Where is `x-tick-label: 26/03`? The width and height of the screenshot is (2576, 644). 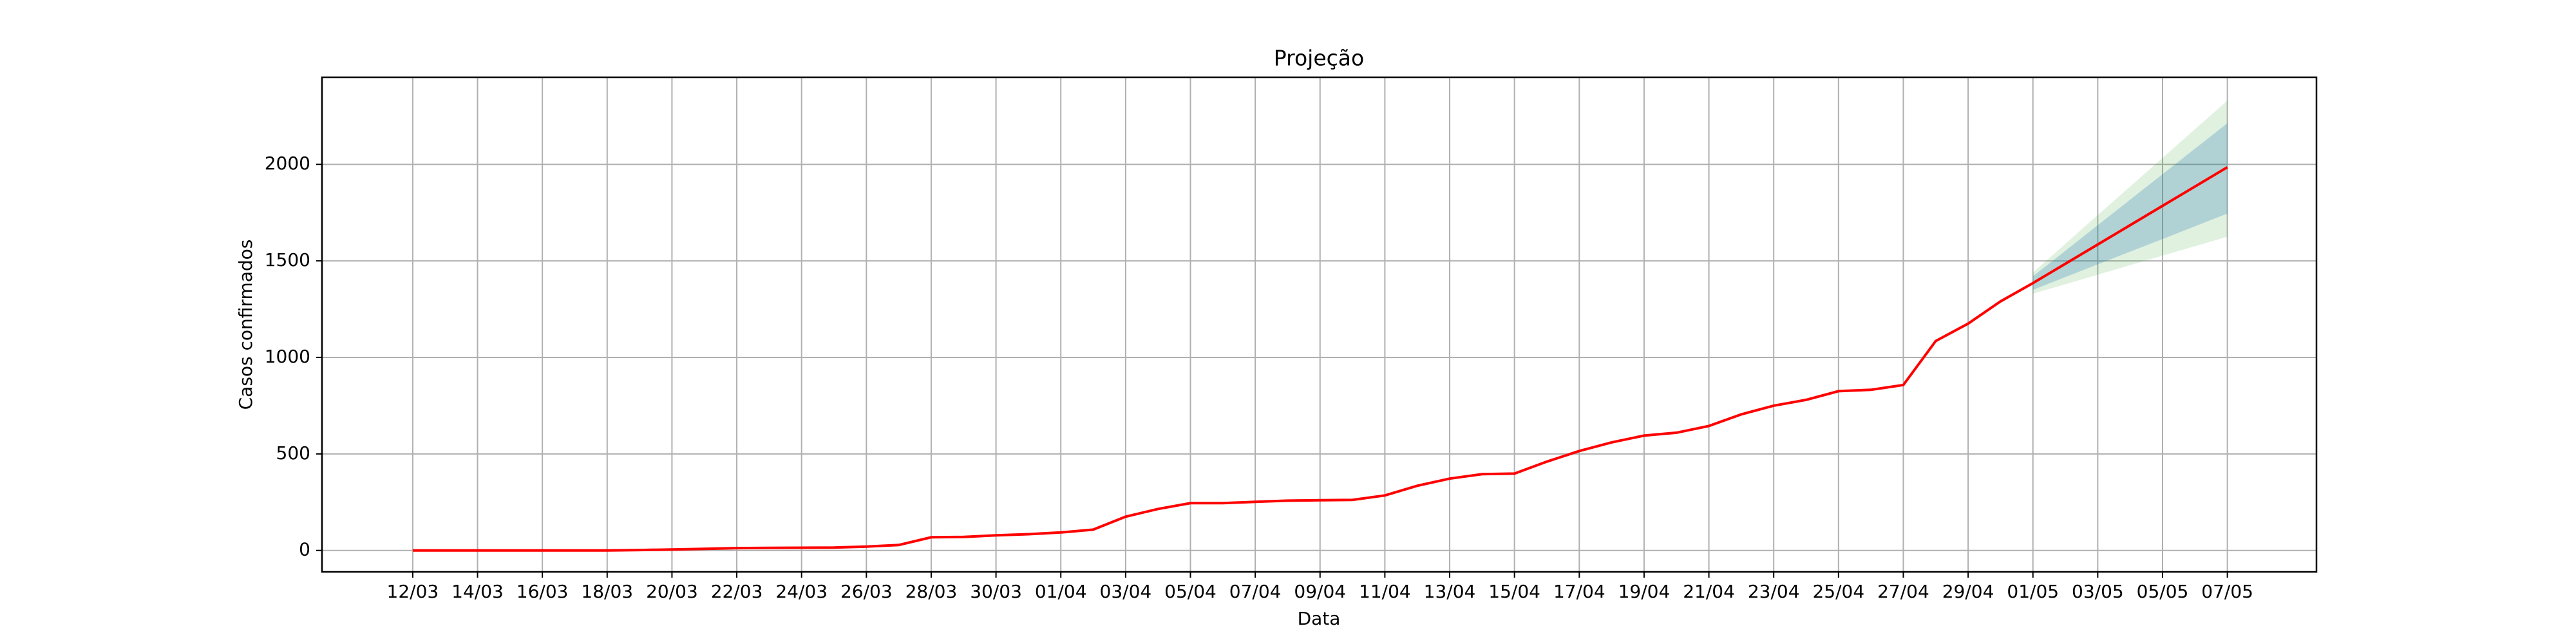
x-tick-label: 26/03 is located at coordinates (867, 591).